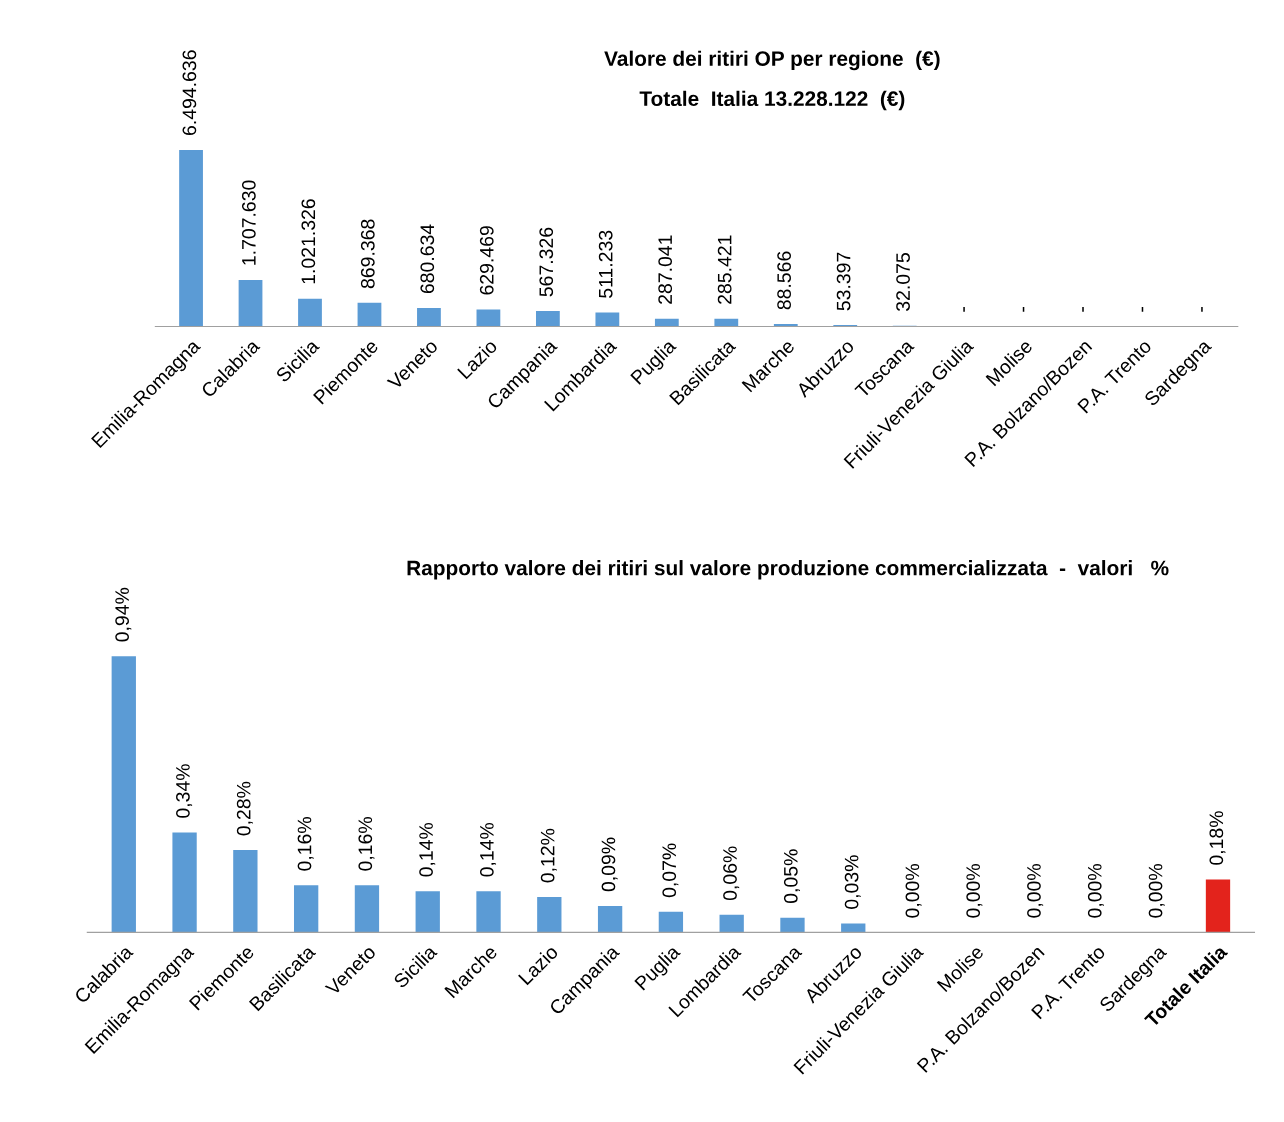 Image resolution: width=1284 pixels, height=1122 pixels. Describe the element at coordinates (427, 259) in the screenshot. I see `data-label: 680.634` at that location.